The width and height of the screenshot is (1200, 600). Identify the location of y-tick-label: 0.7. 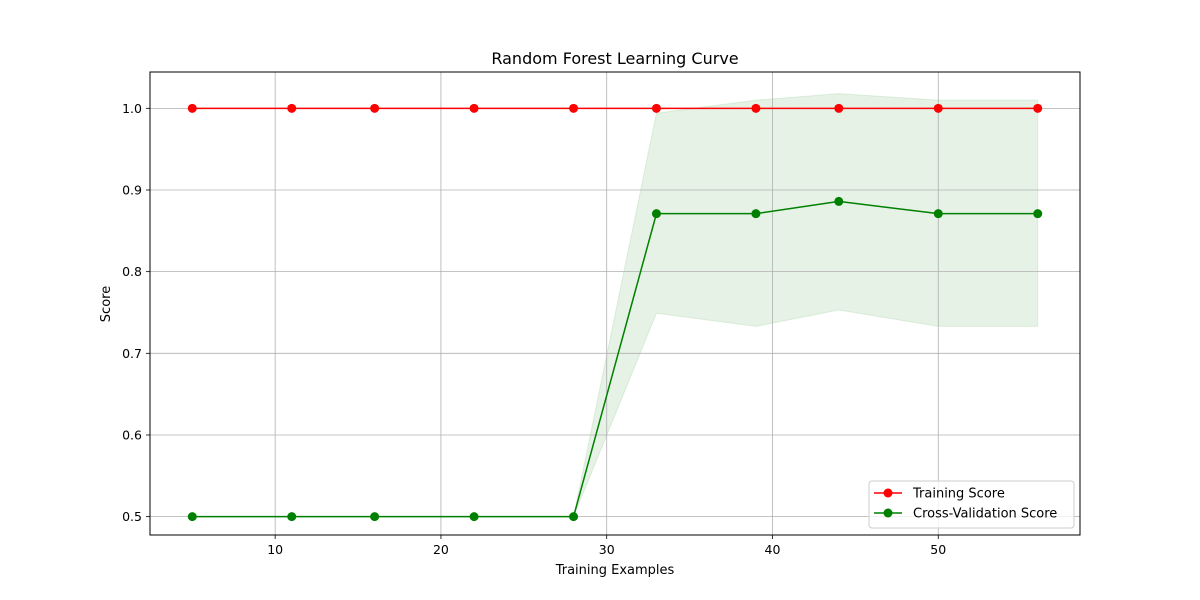
(132, 353).